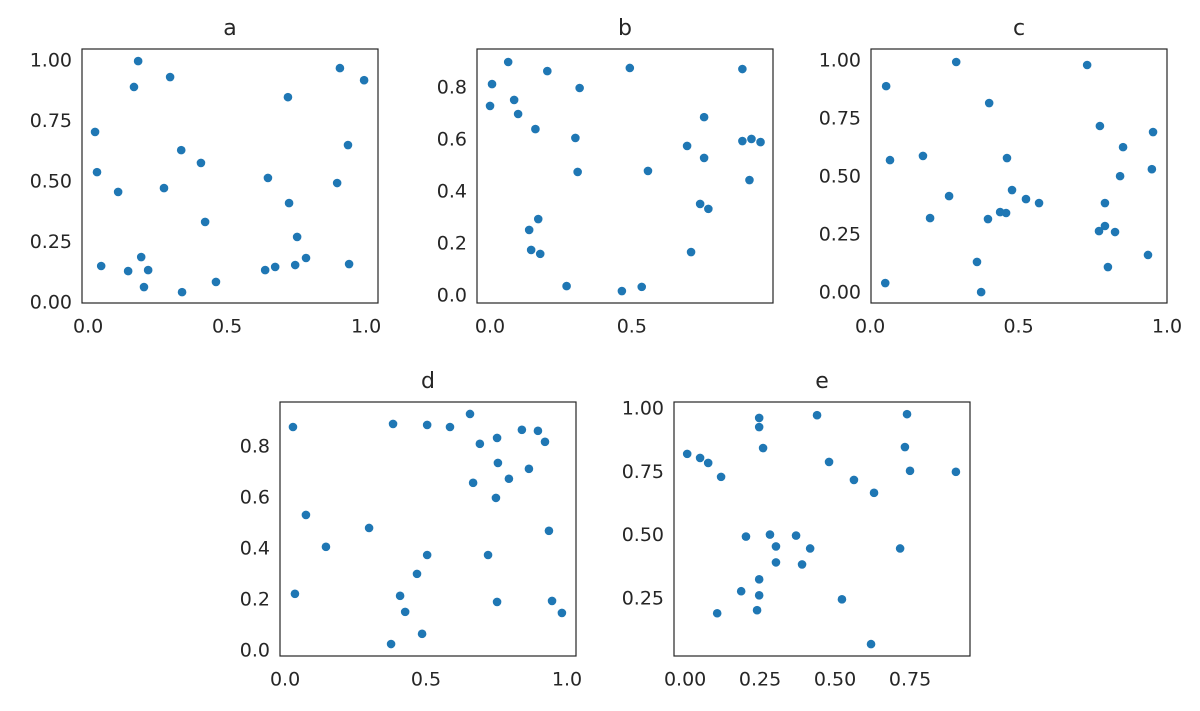 This screenshot has width=1200, height=711. What do you see at coordinates (685, 680) in the screenshot?
I see `x-tick-label: 0.00` at bounding box center [685, 680].